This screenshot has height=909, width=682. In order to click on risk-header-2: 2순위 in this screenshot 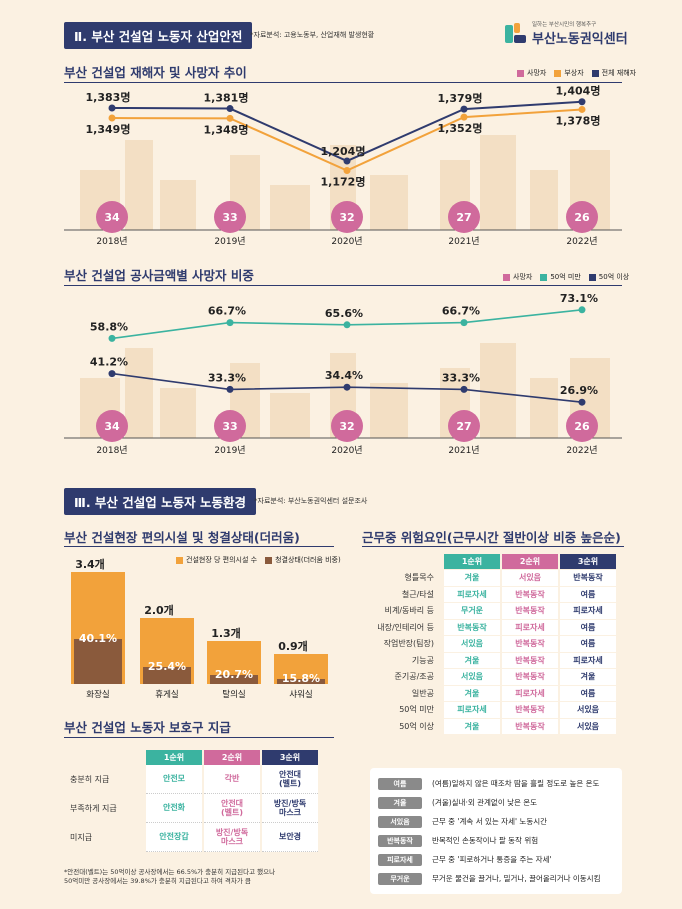, I will do `click(530, 561)`.